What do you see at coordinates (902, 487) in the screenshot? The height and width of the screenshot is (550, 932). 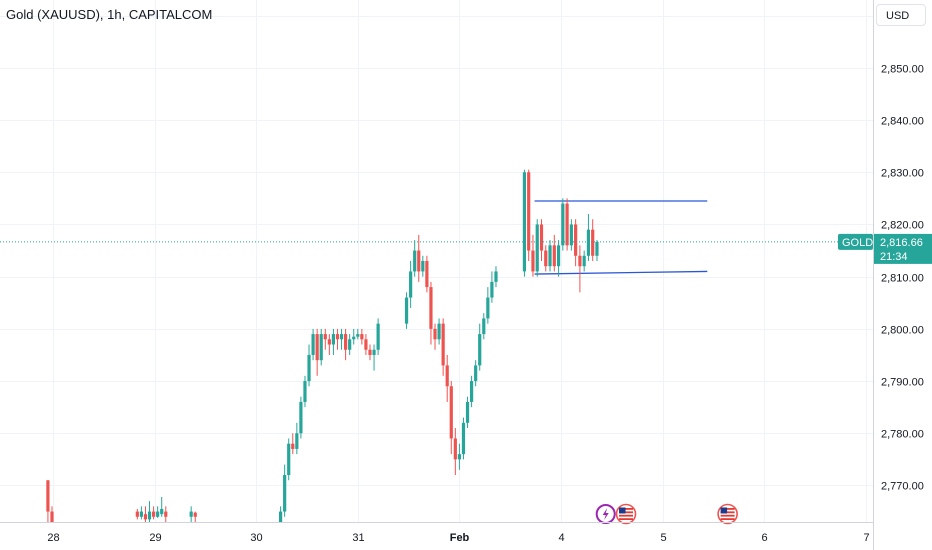 I see `y-tick-label: 2,770.00` at bounding box center [902, 487].